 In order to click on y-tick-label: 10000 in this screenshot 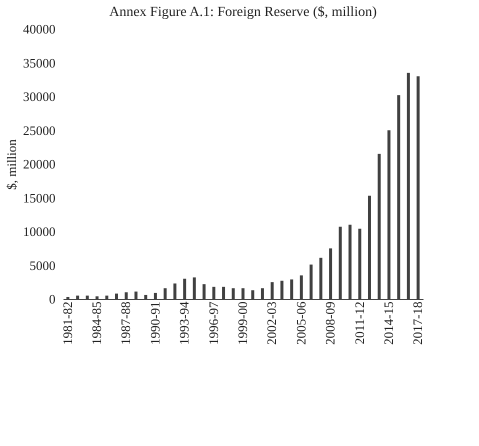, I will do `click(39, 231)`.